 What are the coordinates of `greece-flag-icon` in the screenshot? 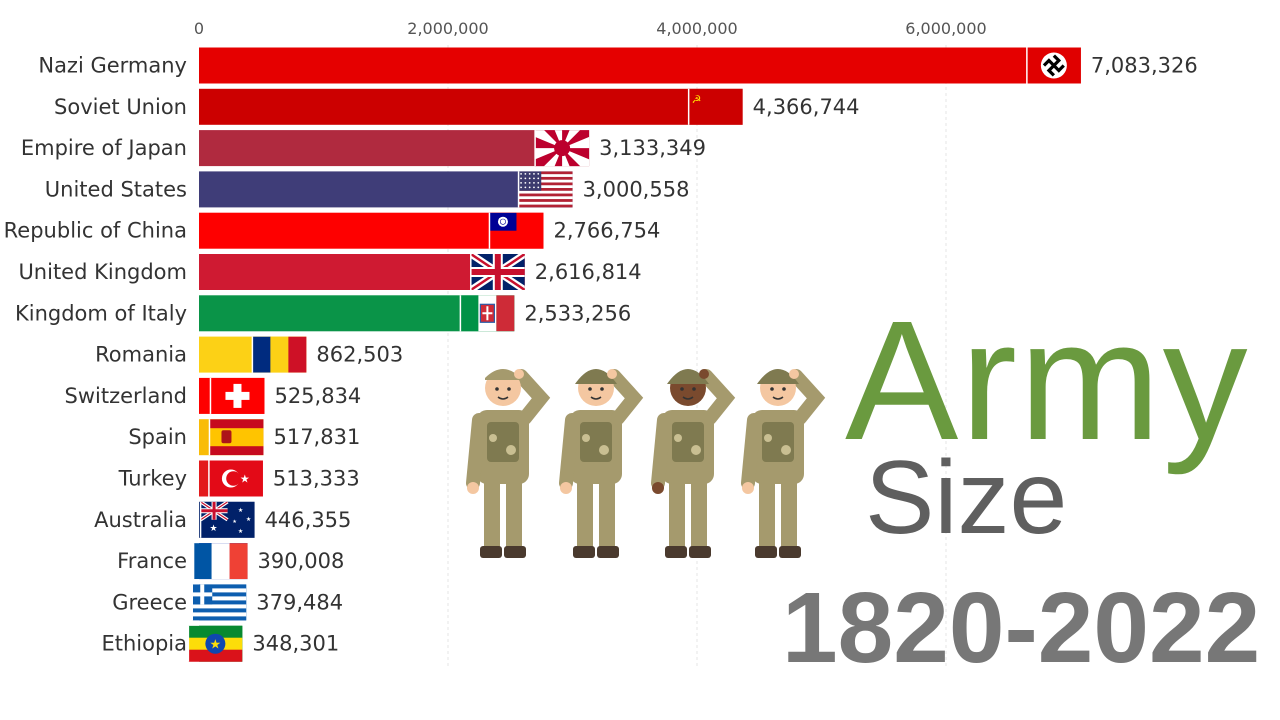 It's located at (219, 602).